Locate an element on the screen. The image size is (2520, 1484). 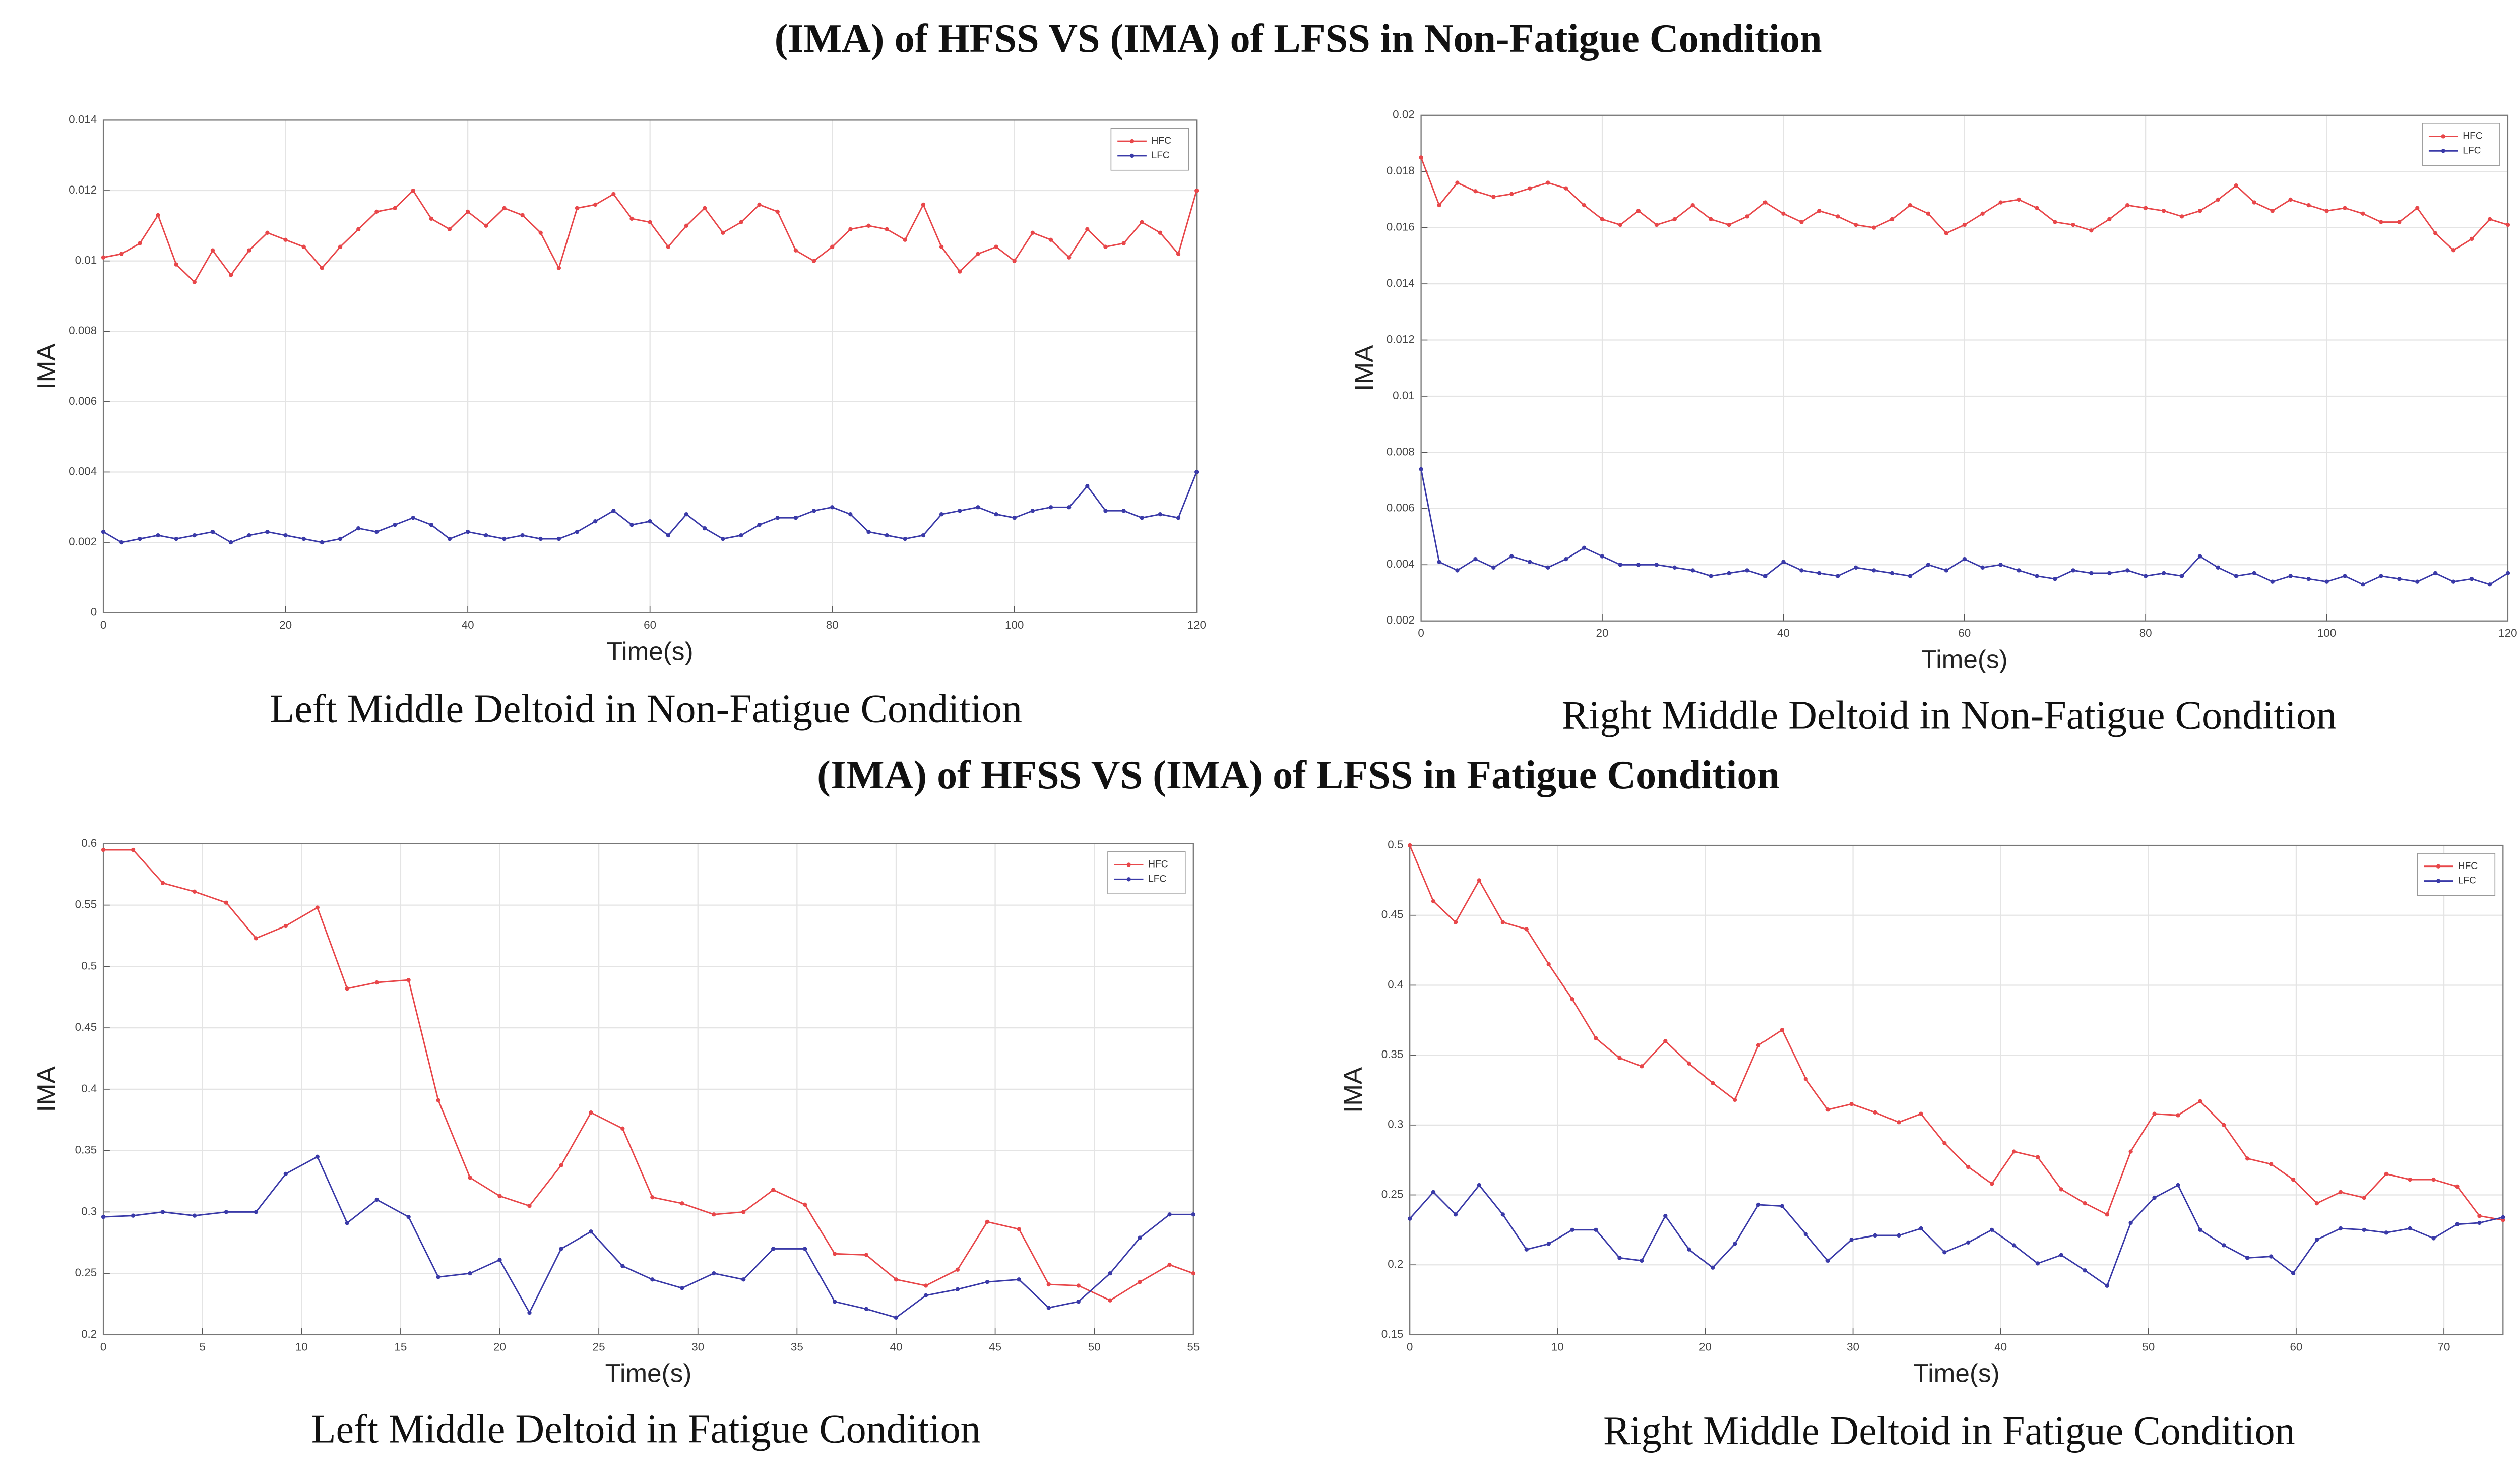
x-tick-label: 10 is located at coordinates (302, 1346).